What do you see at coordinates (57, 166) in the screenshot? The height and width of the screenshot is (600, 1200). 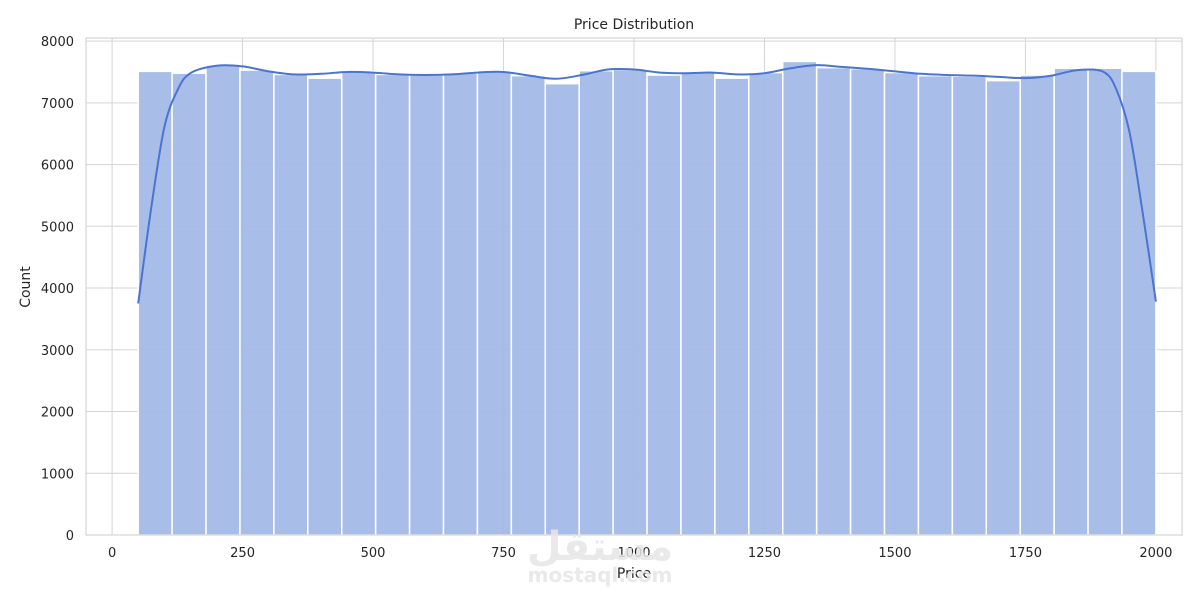 I see `y-tick-label: 6000` at bounding box center [57, 166].